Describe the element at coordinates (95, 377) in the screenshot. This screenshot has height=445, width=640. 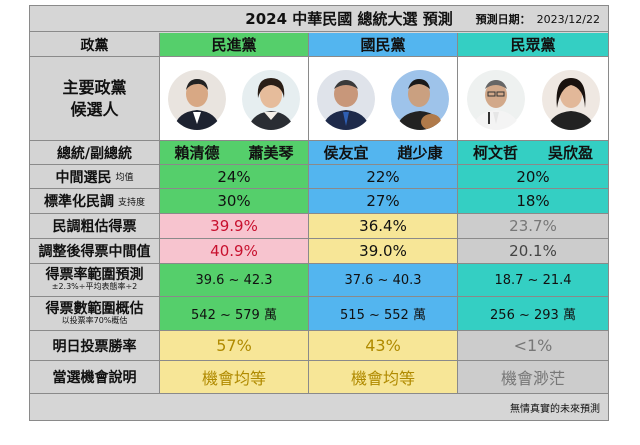
I see `chance-label: 當選機會說明` at that location.